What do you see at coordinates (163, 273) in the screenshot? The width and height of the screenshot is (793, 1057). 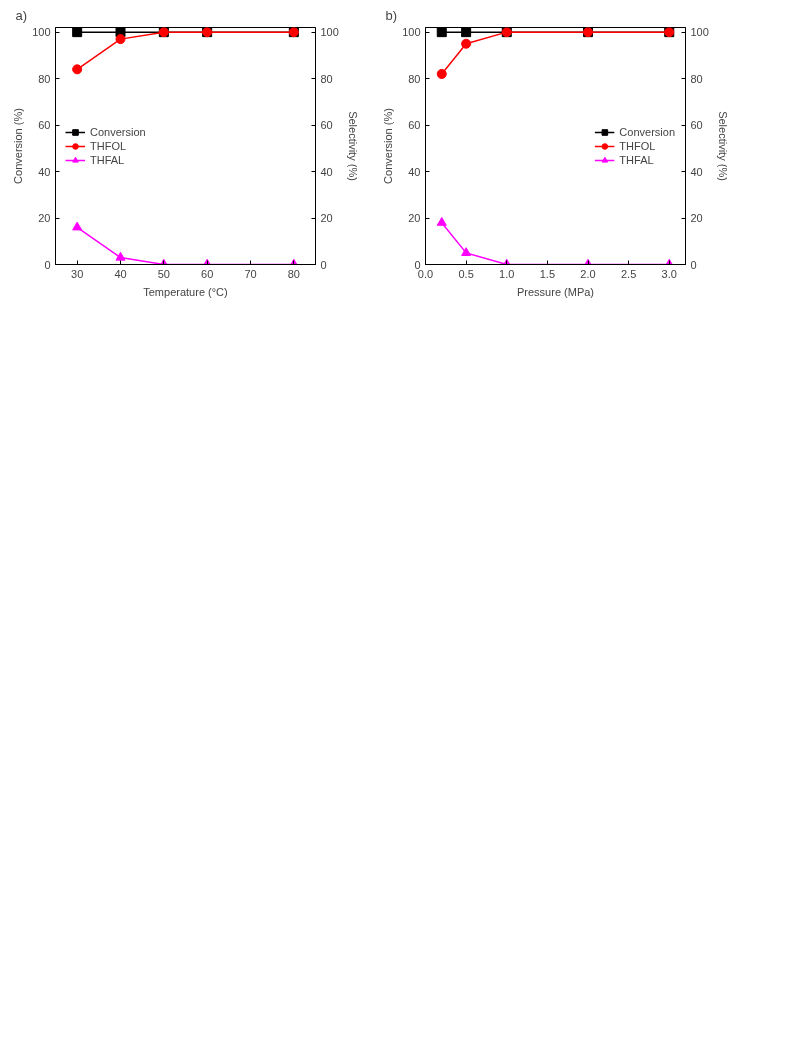 I see `x-tick-label: 50` at bounding box center [163, 273].